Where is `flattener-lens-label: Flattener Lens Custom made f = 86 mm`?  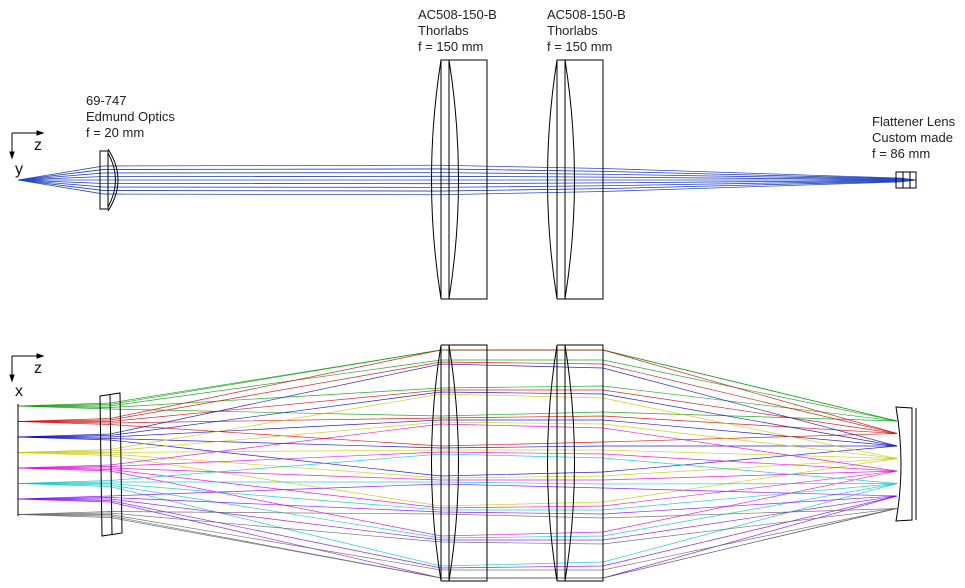
flattener-lens-label: Flattener Lens Custom made f = 86 mm is located at coordinates (913, 138).